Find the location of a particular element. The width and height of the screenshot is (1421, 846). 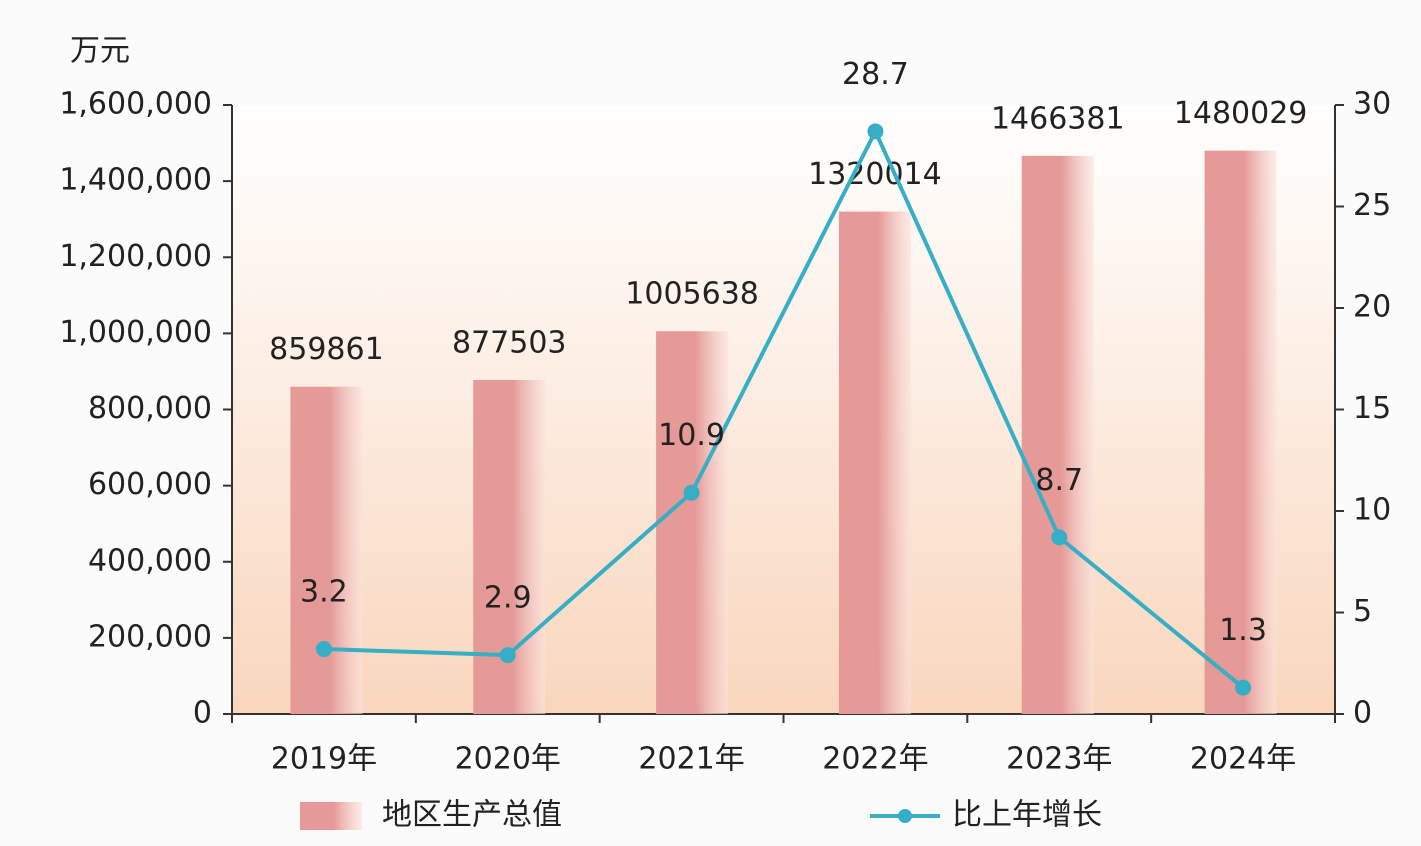

y-tick-label: 1,200,000 is located at coordinates (135, 256).